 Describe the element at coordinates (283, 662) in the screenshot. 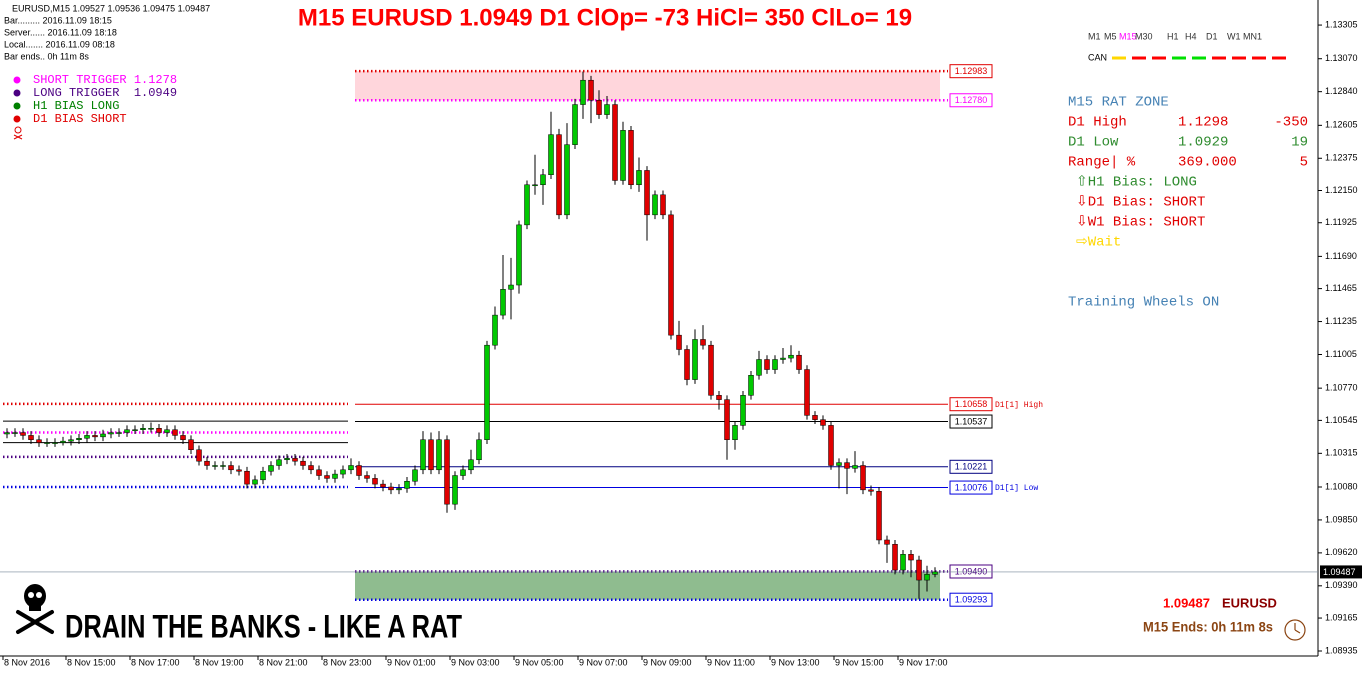

I see `x-tick-label: 8 Nov 21:00` at that location.